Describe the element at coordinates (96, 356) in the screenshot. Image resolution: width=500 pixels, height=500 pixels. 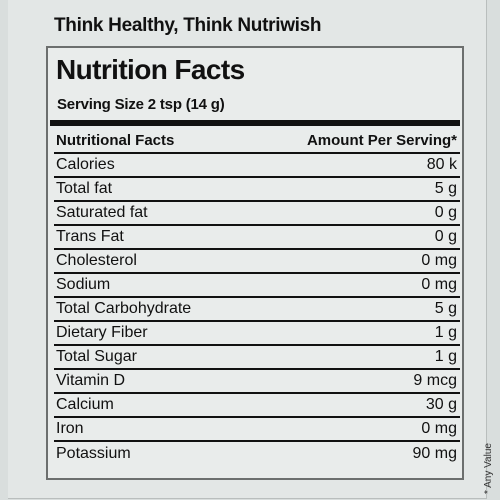
I see `nutrient-name: Total Sugar` at that location.